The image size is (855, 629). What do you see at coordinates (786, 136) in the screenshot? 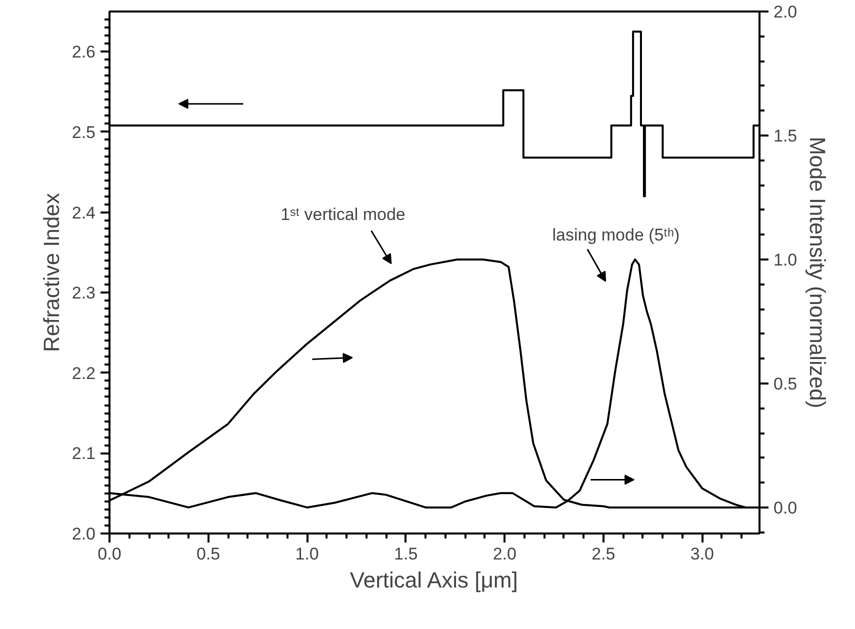
I see `y2-tick-label: 1.5` at bounding box center [786, 136].